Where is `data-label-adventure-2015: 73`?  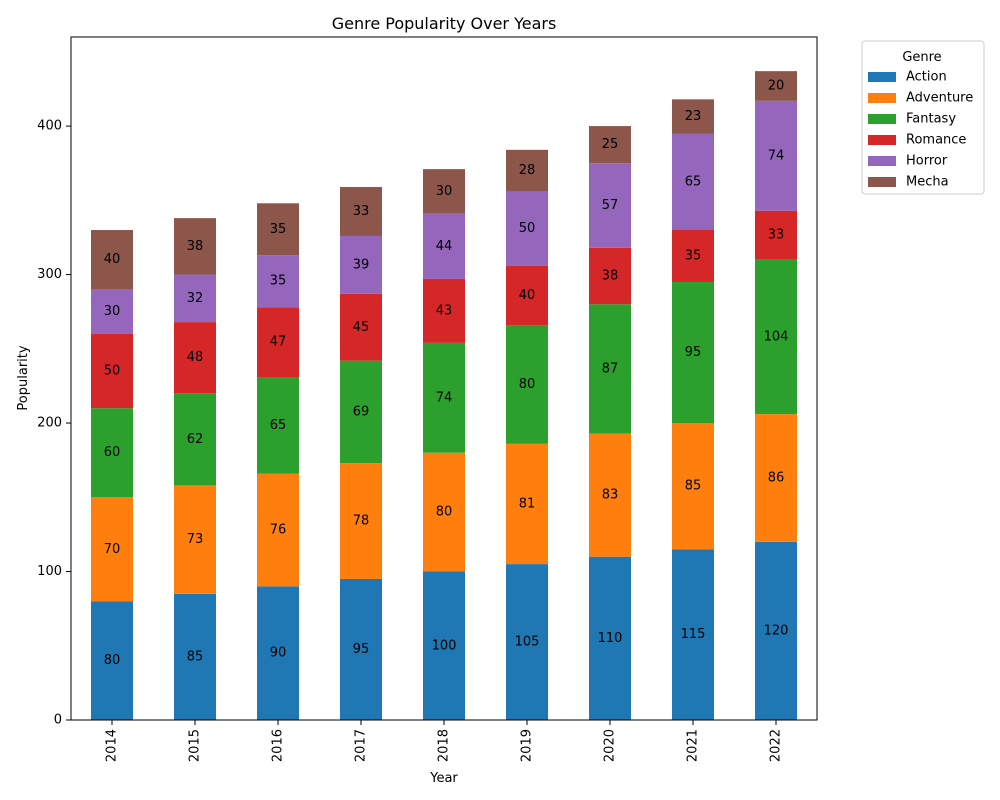
data-label-adventure-2015: 73 is located at coordinates (195, 539).